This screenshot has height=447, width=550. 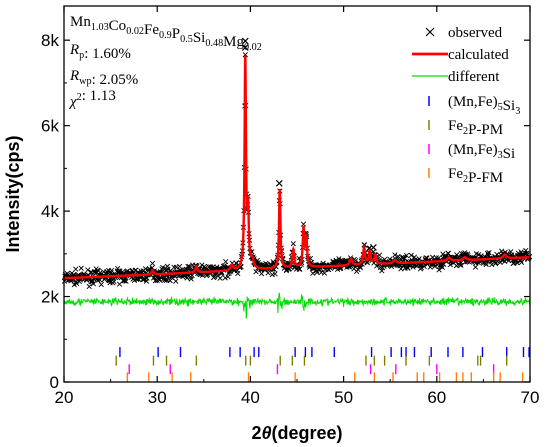 What do you see at coordinates (92, 99) in the screenshot?
I see `refinement-stat: χ2: 1.13` at bounding box center [92, 99].